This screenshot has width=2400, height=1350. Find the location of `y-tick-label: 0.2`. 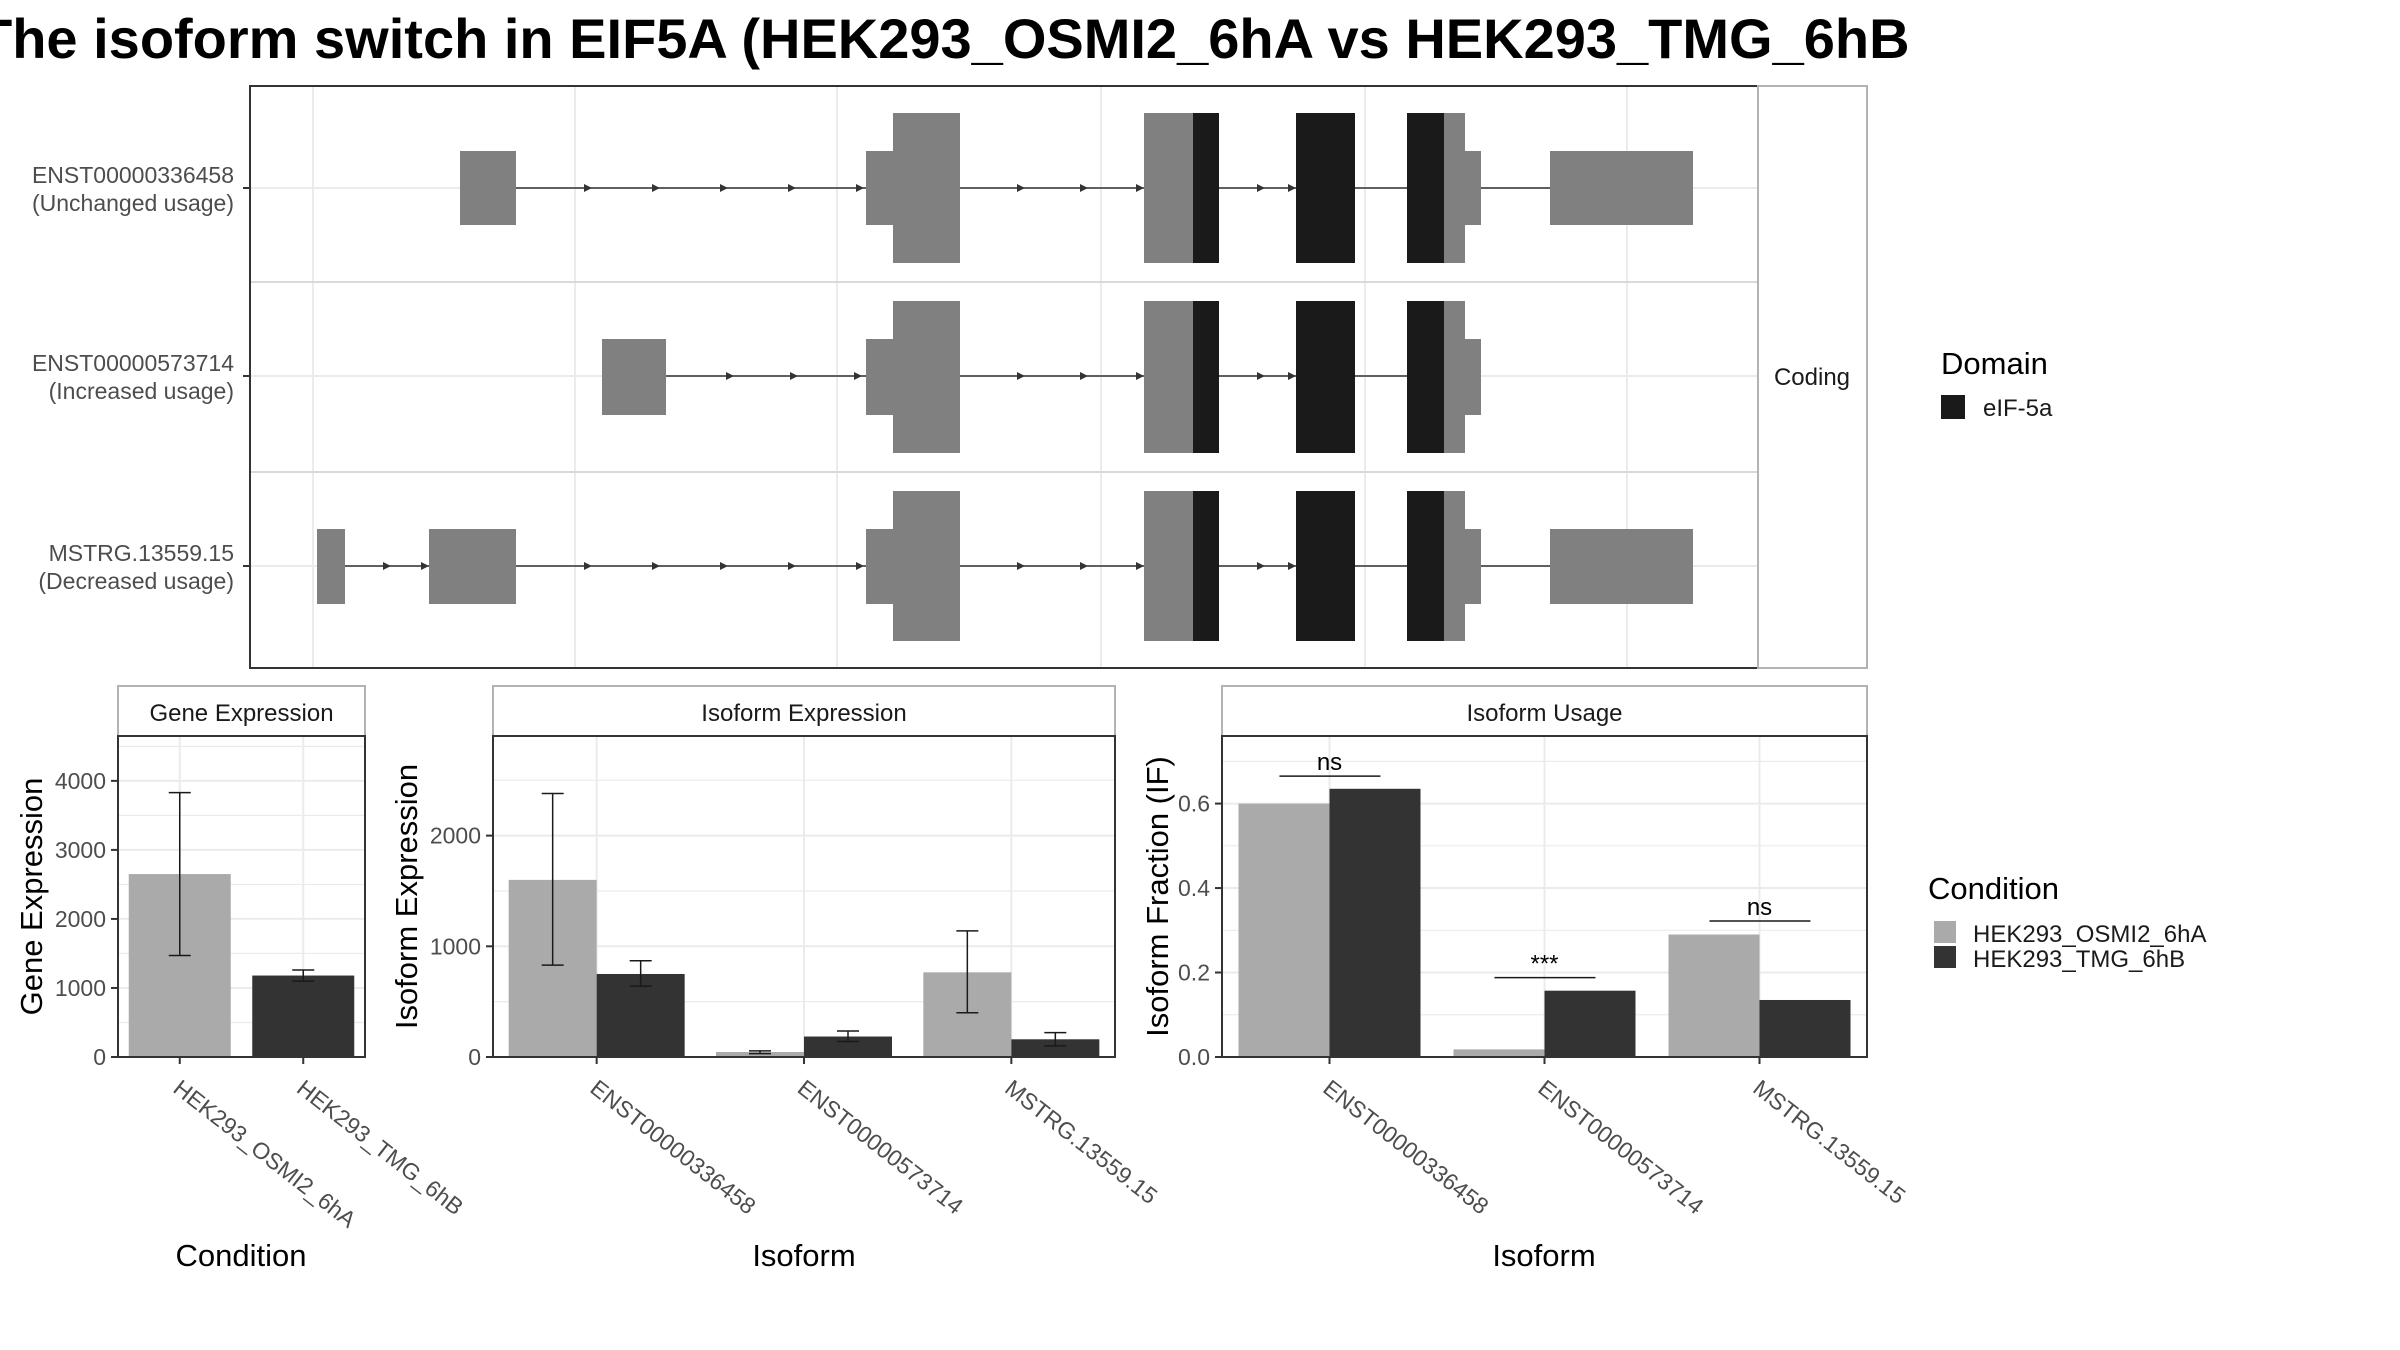

y-tick-label: 0.2 is located at coordinates (1194, 973).